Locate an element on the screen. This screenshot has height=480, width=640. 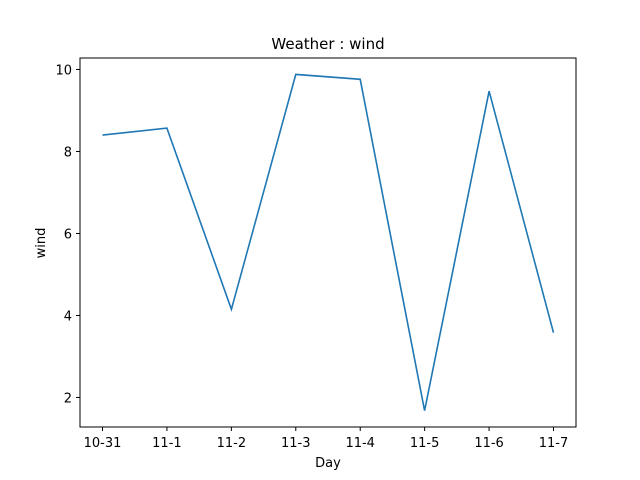
x-tick-label: 11-5 is located at coordinates (425, 443).